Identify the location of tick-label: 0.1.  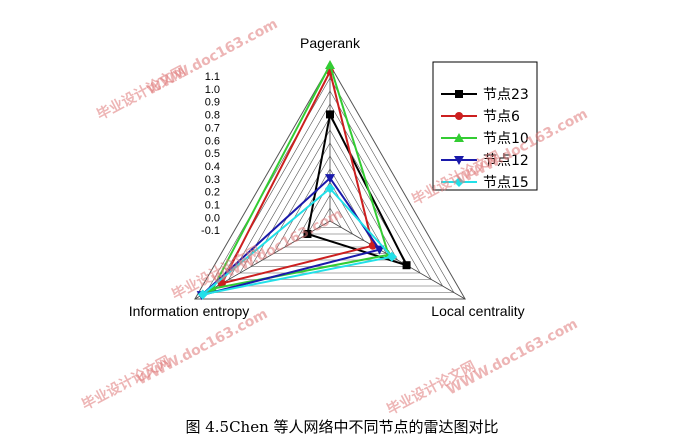
(212, 206).